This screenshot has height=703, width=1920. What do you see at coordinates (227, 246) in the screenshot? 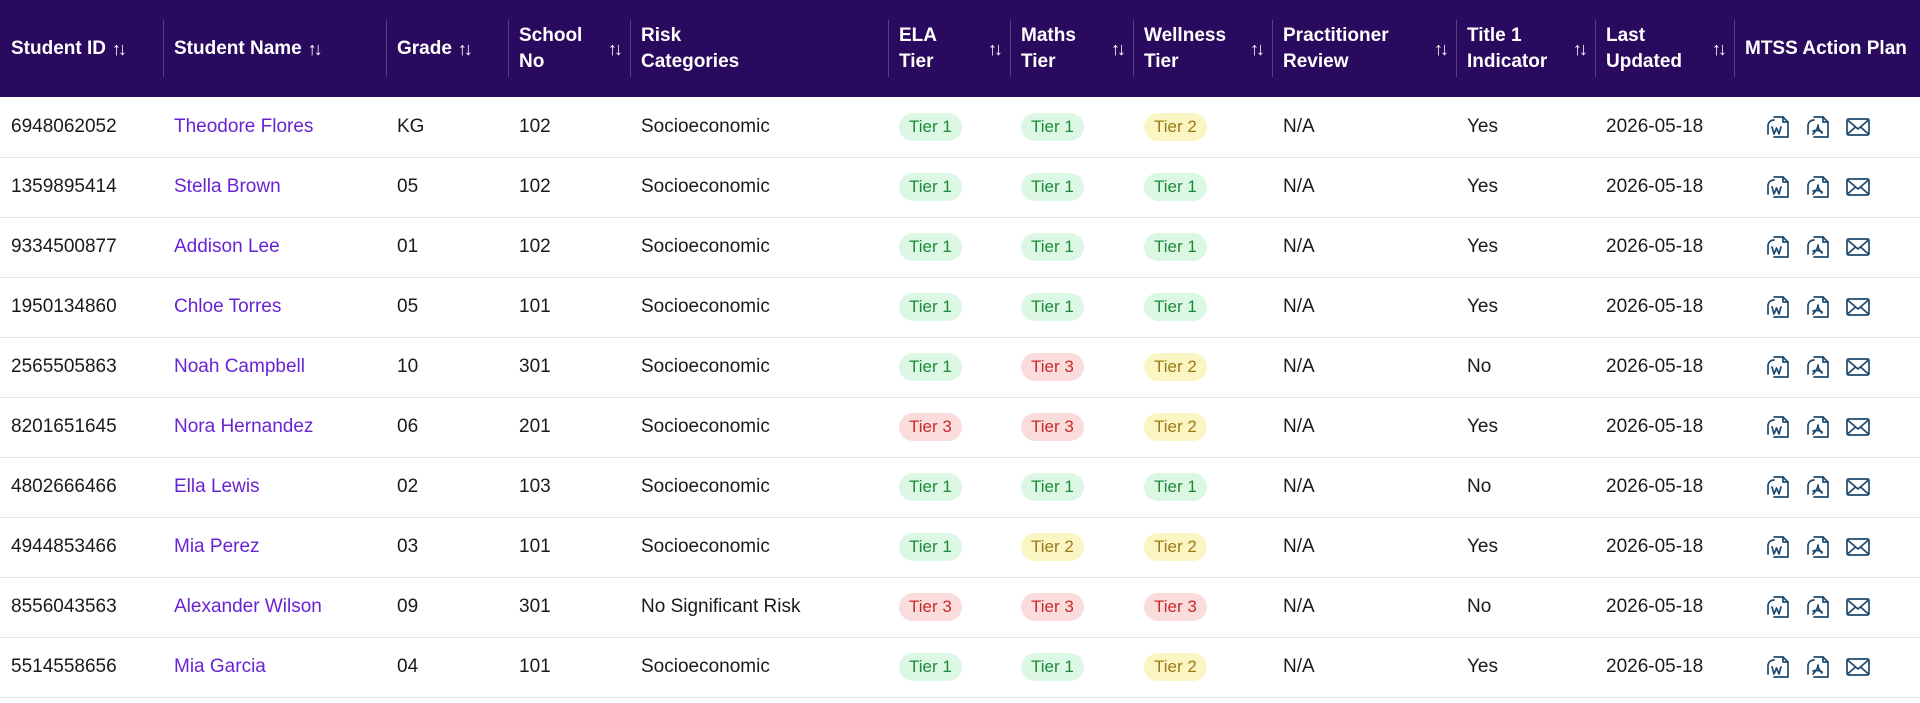
I see `student-name-link: Addison Lee` at bounding box center [227, 246].